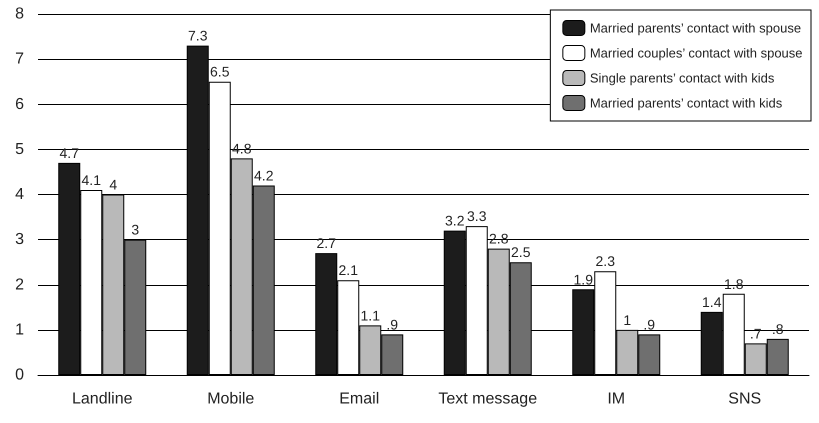 The width and height of the screenshot is (819, 423). What do you see at coordinates (745, 399) in the screenshot?
I see `x-tick-label: SNS` at bounding box center [745, 399].